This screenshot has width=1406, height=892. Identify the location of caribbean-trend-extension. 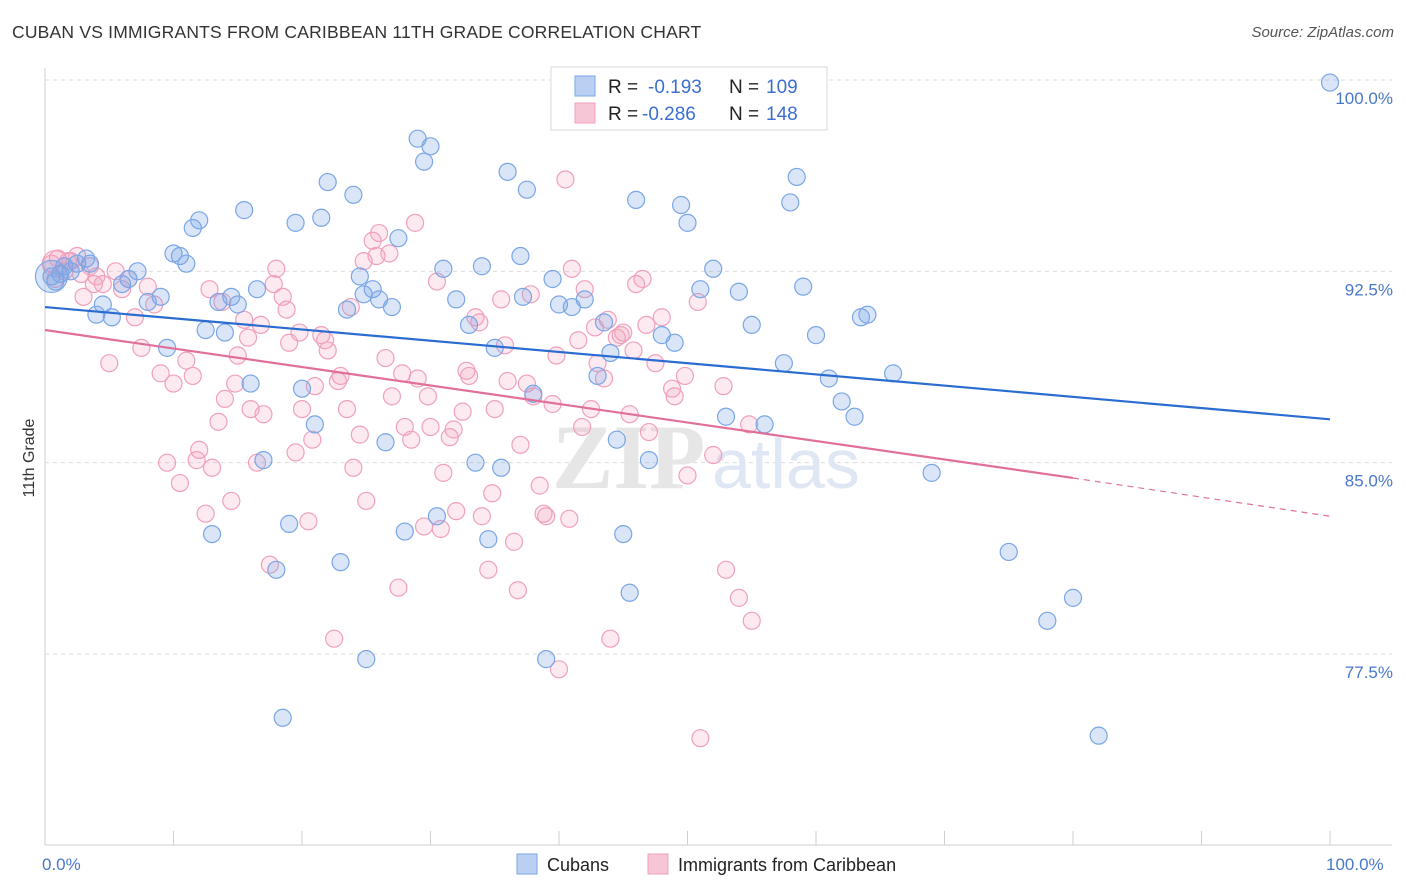
(1201, 497).